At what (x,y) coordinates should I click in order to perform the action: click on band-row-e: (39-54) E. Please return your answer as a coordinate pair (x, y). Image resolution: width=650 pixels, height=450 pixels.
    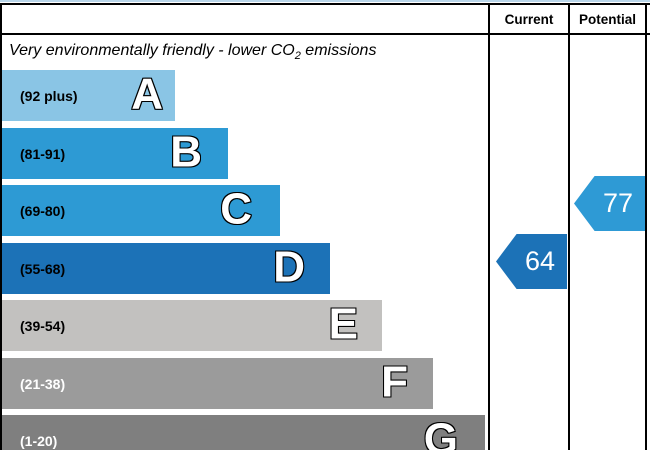
    Looking at the image, I should click on (192, 325).